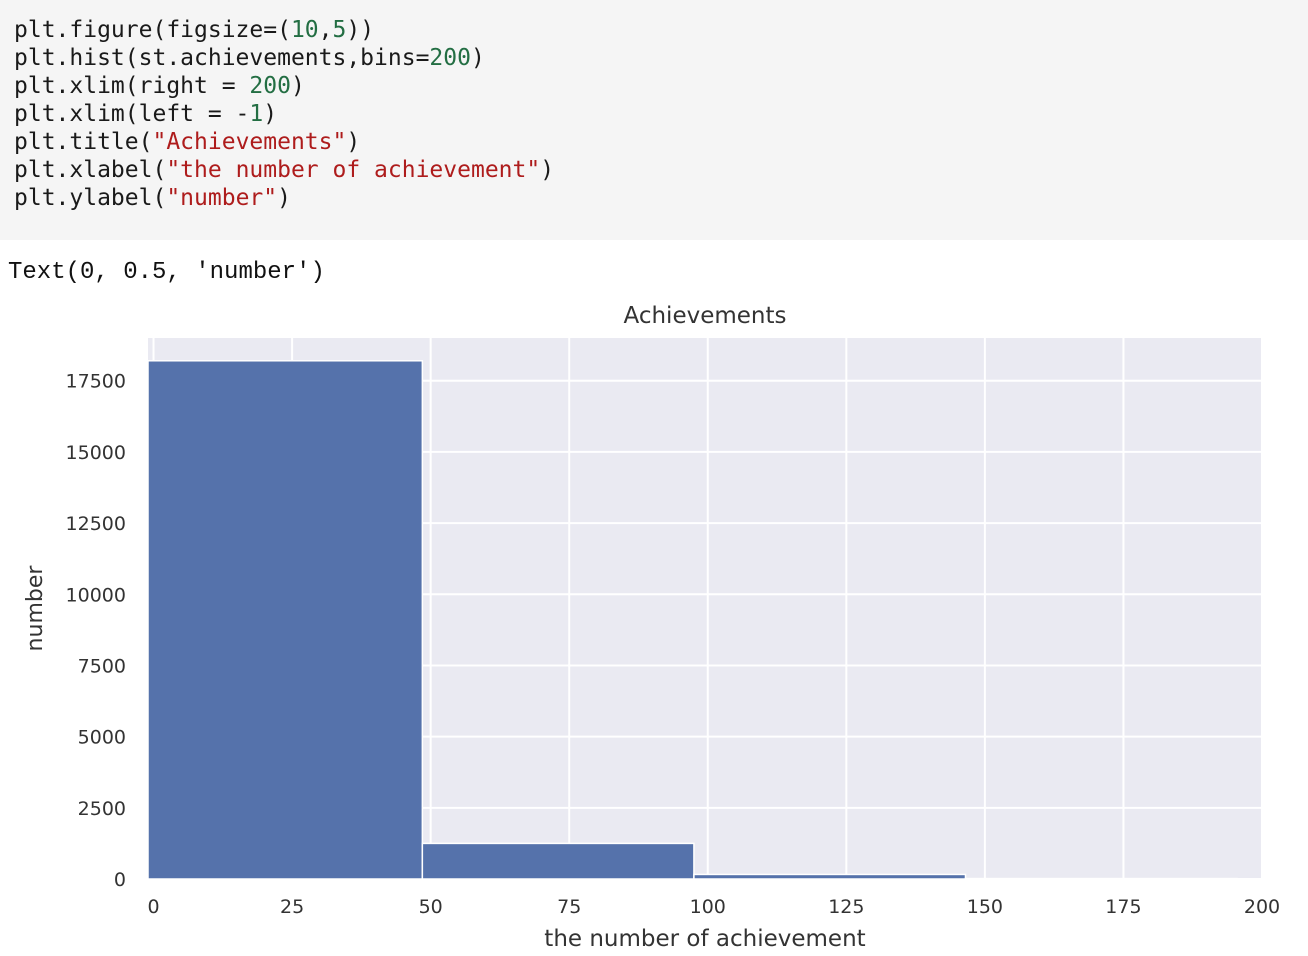  Describe the element at coordinates (985, 907) in the screenshot. I see `x-tick-label: 150` at that location.